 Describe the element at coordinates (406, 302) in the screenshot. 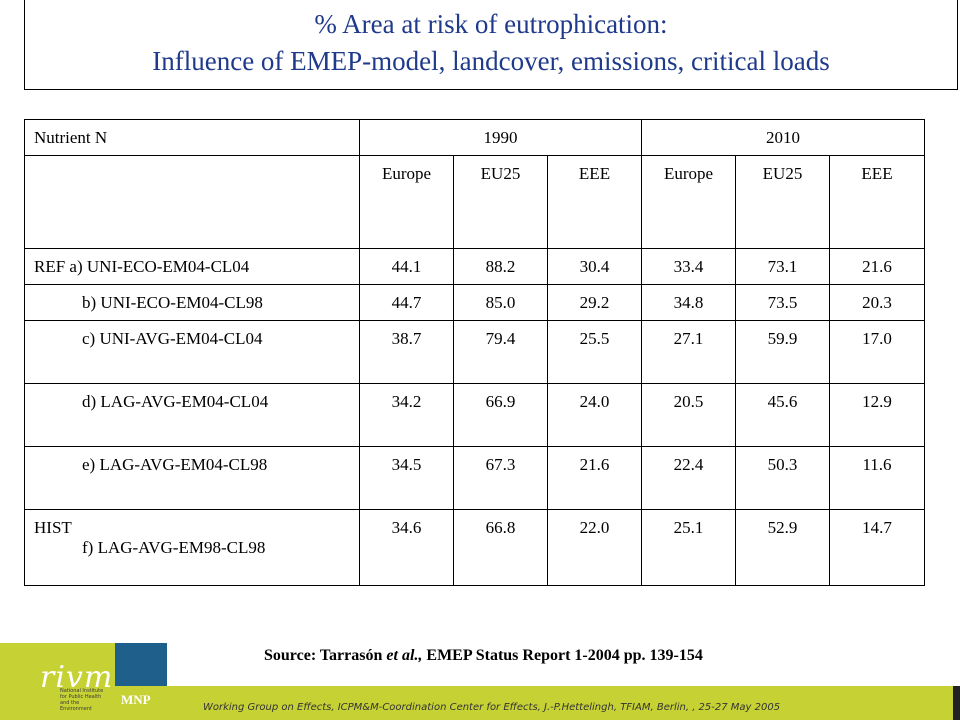

I see `table-cell: 44.7` at that location.